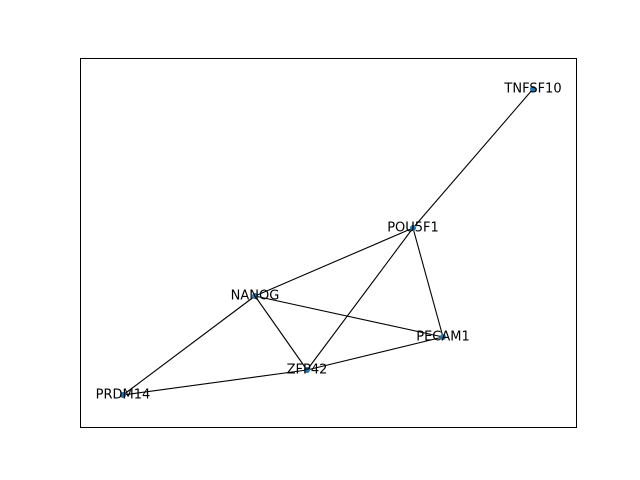  I want to click on edge-tnfsf10-pou5f1, so click(473, 158).